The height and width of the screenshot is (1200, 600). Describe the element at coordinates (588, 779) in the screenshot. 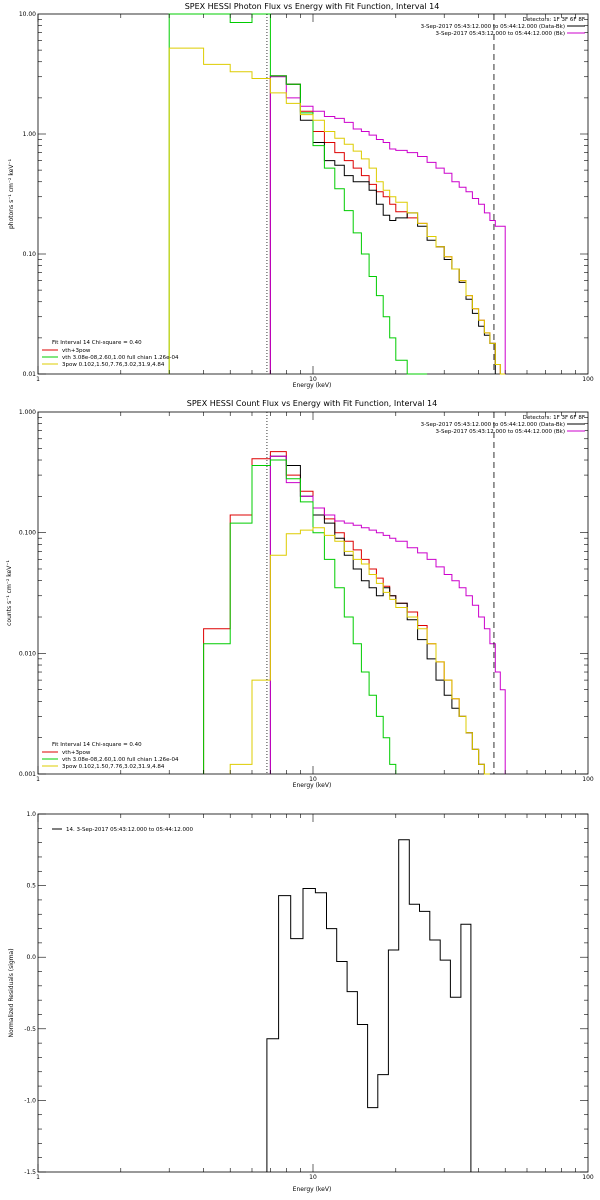

I see `count-x-tick-label: 100` at that location.